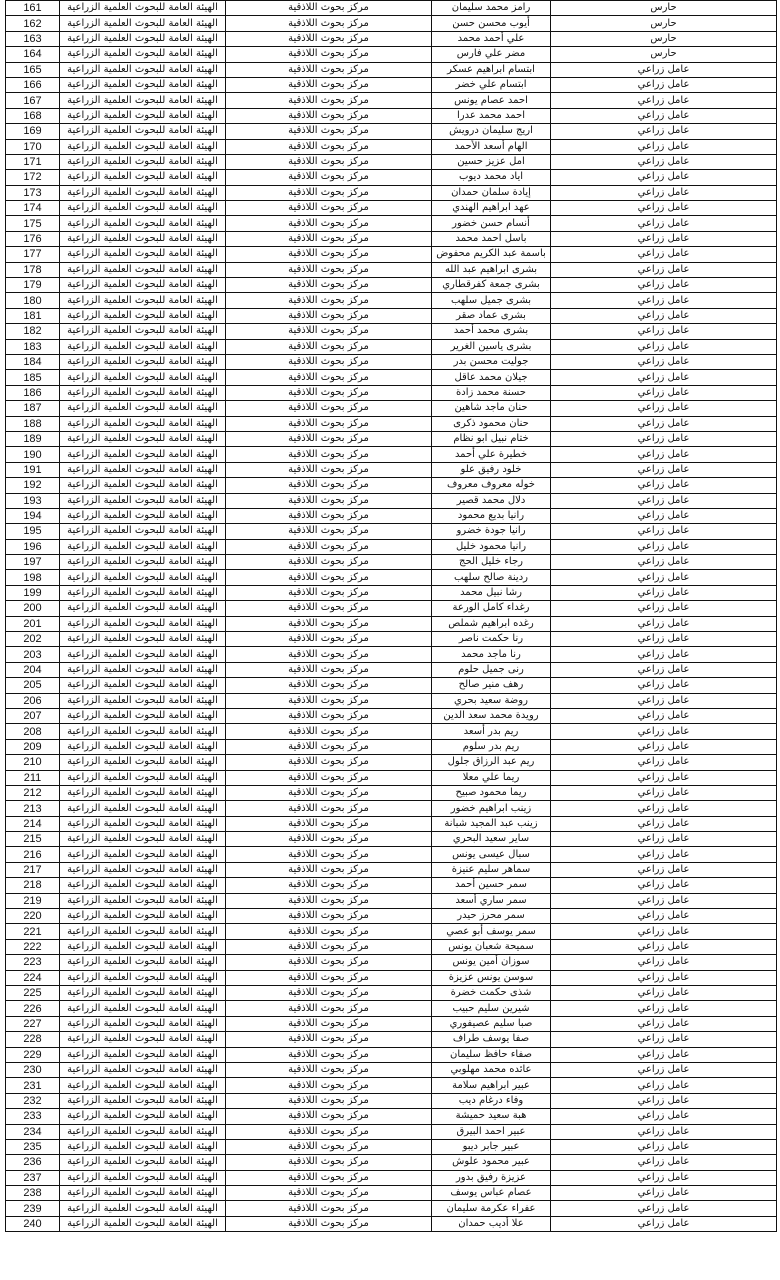 The width and height of the screenshot is (780, 1280). Describe the element at coordinates (32, 777) in the screenshot. I see `row-number-cell: 211` at that location.